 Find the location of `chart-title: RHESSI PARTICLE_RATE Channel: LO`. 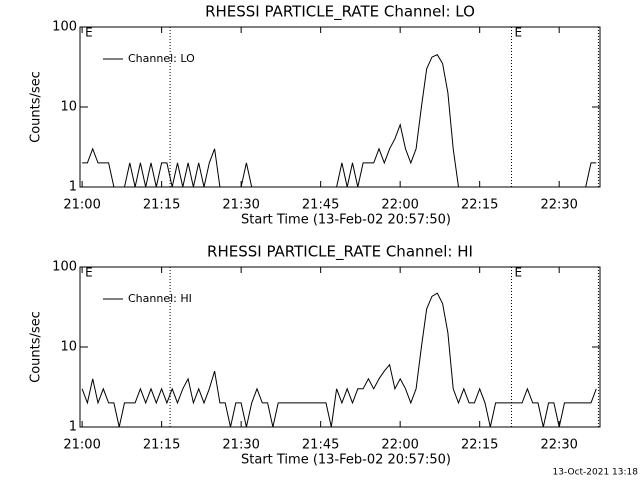

chart-title: RHESSI PARTICLE_RATE Channel: LO is located at coordinates (340, 12).